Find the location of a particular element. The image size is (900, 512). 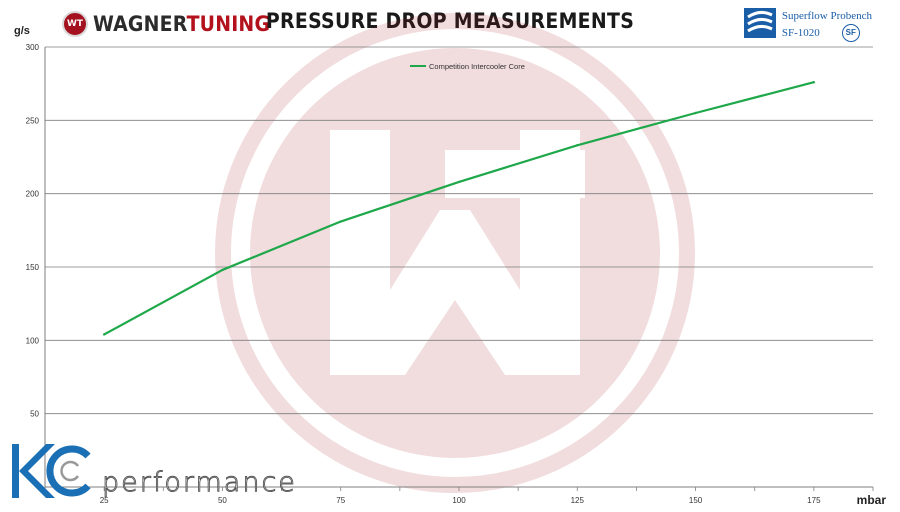

y-tick-label: 50 is located at coordinates (34, 414).